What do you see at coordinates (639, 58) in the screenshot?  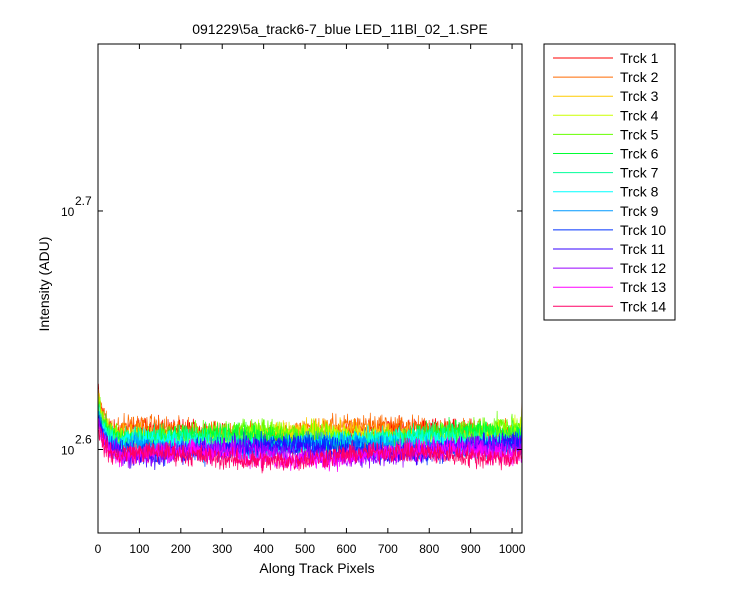 I see `legend-label: Trck 1` at bounding box center [639, 58].